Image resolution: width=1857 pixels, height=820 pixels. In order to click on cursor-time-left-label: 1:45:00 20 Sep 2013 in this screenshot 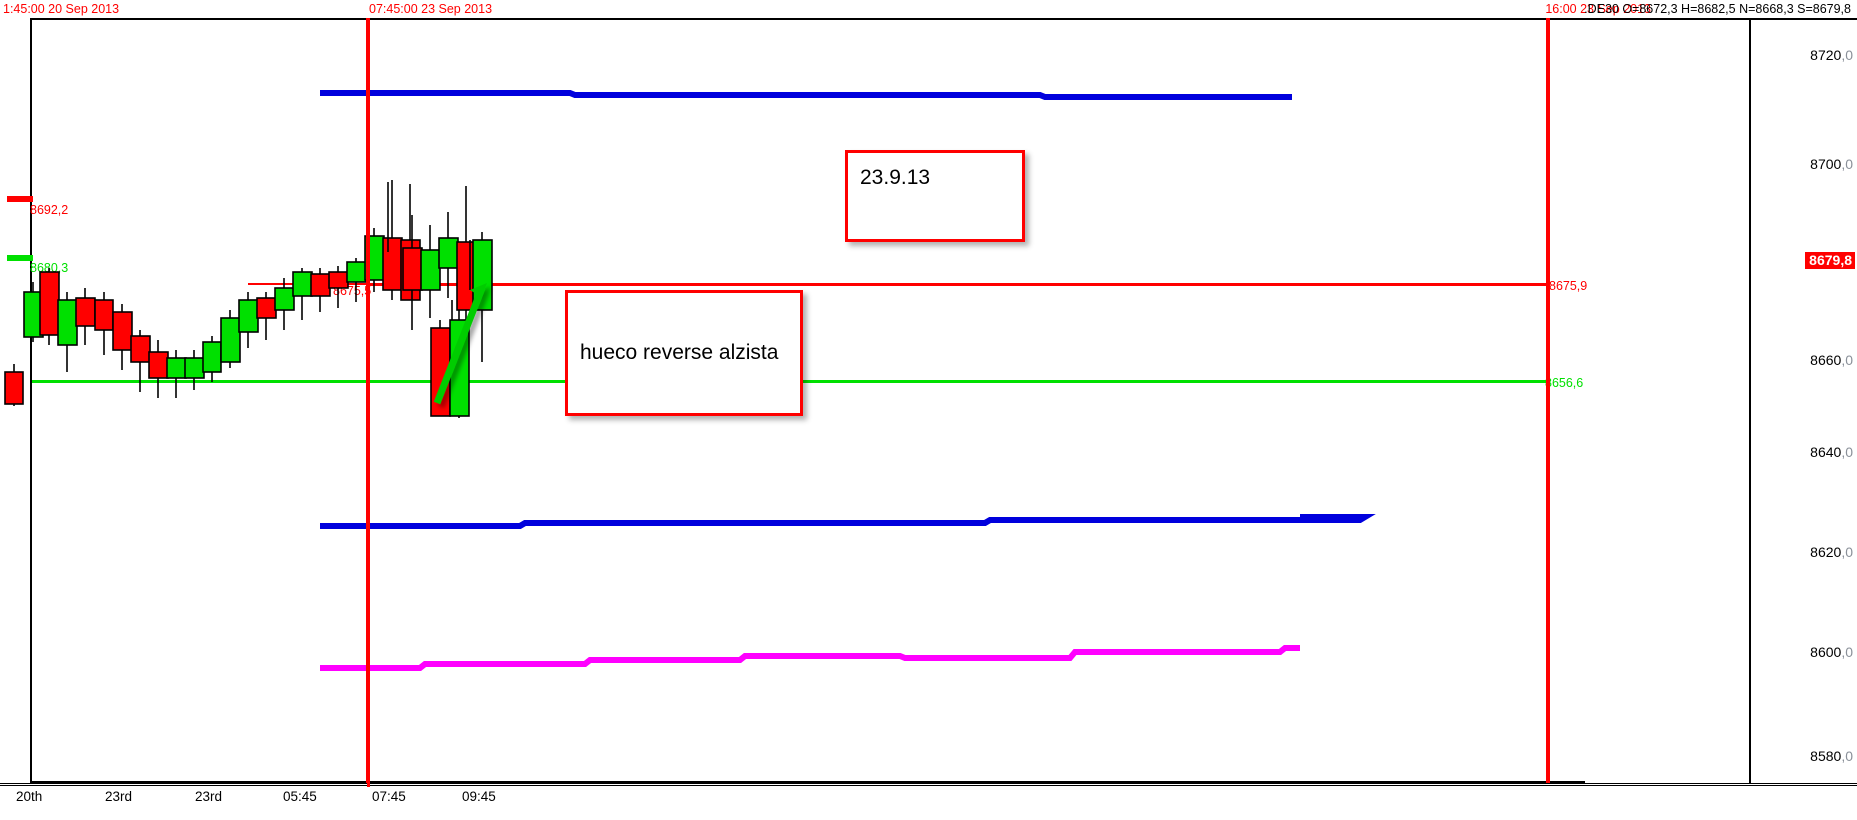, I will do `click(61, 9)`.